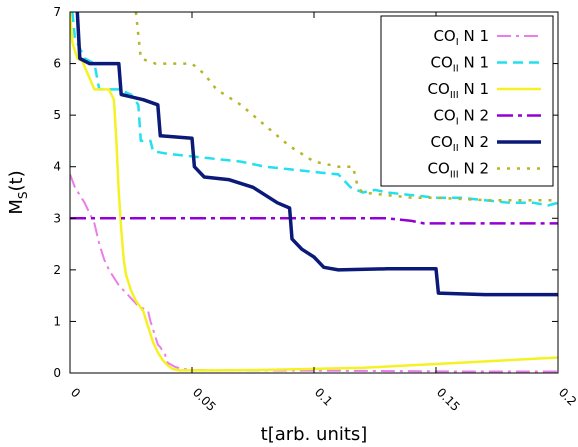  What do you see at coordinates (461, 117) in the screenshot?
I see `legend-label: COI N 2` at bounding box center [461, 117].